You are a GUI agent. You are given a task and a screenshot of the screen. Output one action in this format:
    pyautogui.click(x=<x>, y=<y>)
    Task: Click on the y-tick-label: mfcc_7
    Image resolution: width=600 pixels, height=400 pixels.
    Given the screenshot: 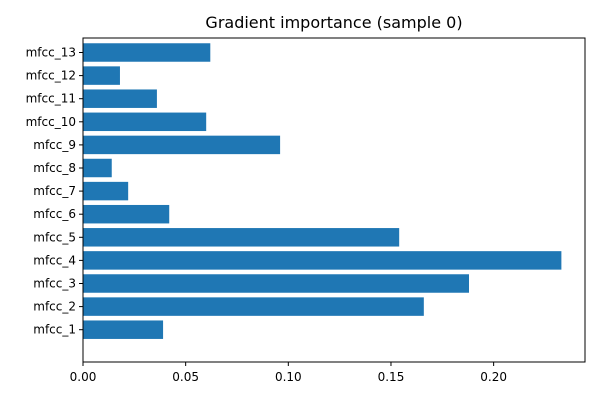 What is the action you would take?
    pyautogui.click(x=54, y=191)
    